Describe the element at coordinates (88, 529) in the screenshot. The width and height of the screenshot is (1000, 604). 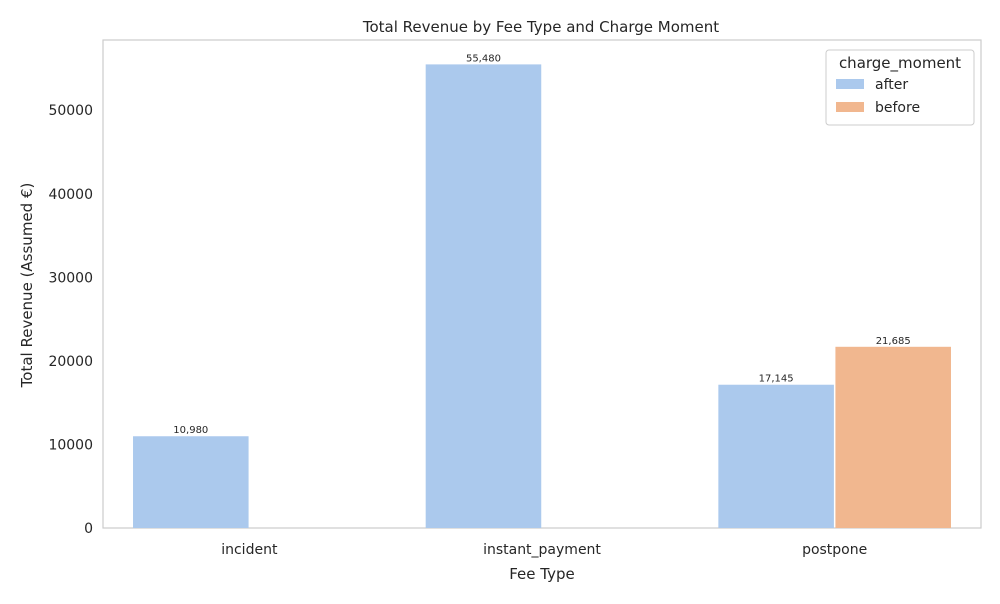
I see `y-tick-label: 0` at that location.